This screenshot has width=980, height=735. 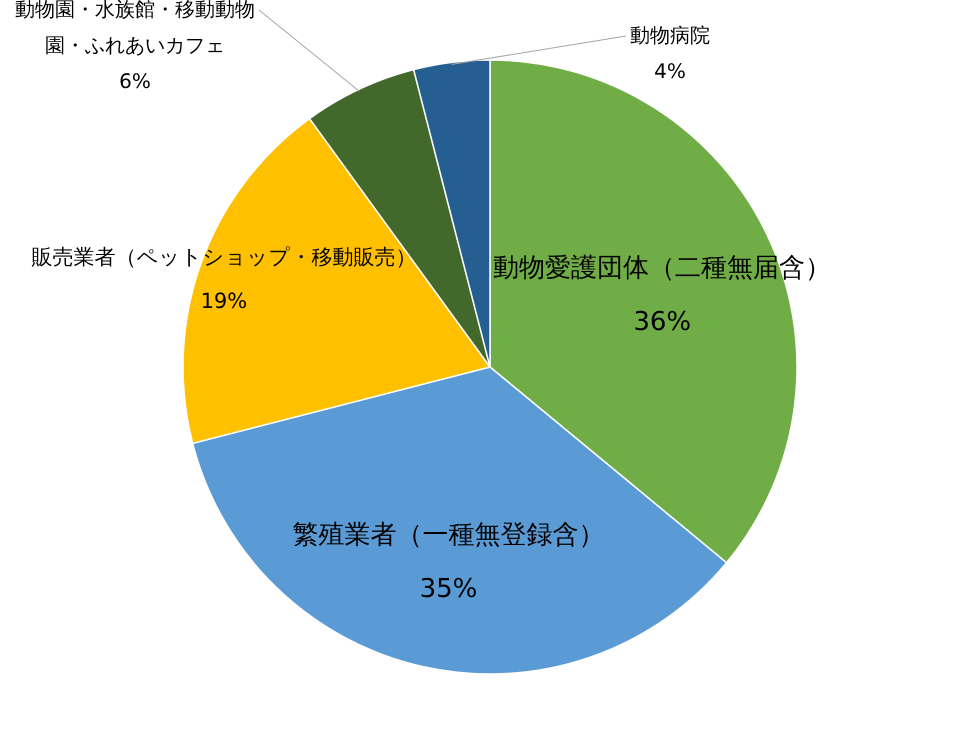 What do you see at coordinates (662, 267) in the screenshot?
I see `slice-label: 動物愛護団体（二種無届含）` at bounding box center [662, 267].